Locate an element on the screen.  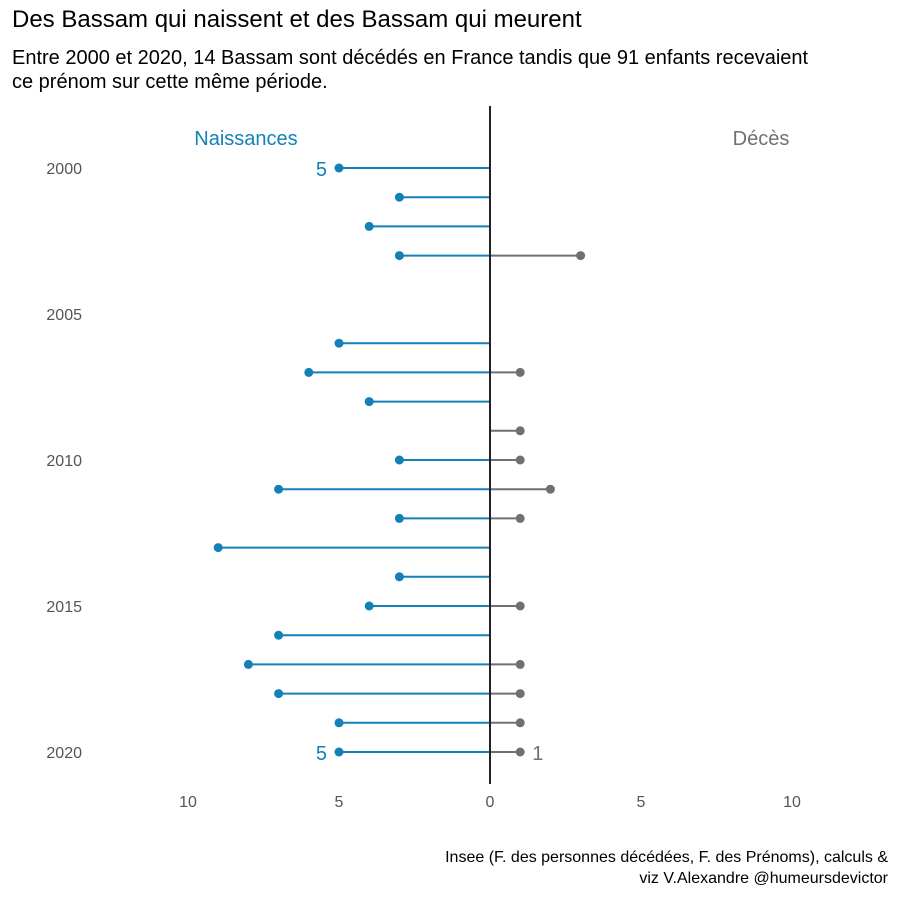
y-tick-label-2000: 2000 is located at coordinates (64, 169).